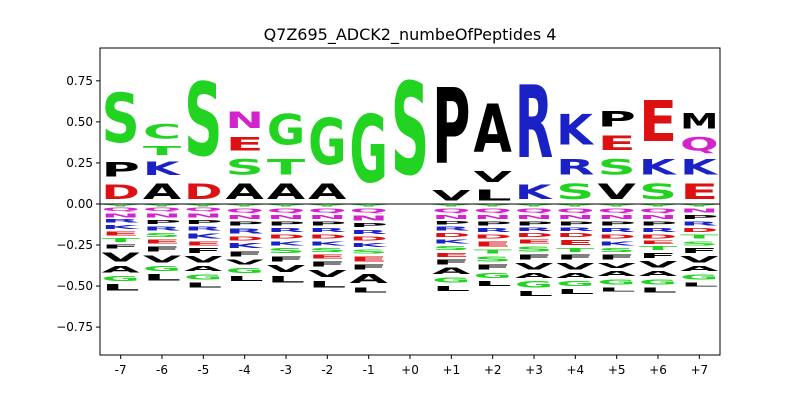 The width and height of the screenshot is (800, 400). What do you see at coordinates (121, 370) in the screenshot?
I see `x-tick-label: -7` at bounding box center [121, 370].